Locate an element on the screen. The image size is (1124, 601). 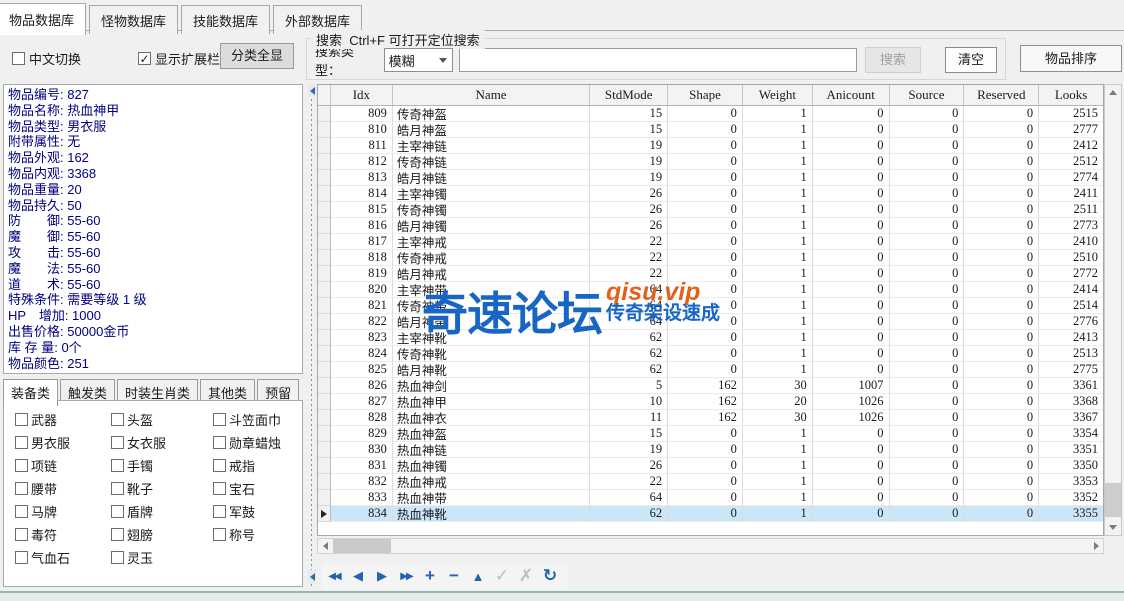
category-tab-3: 其他类 is located at coordinates (228, 391).